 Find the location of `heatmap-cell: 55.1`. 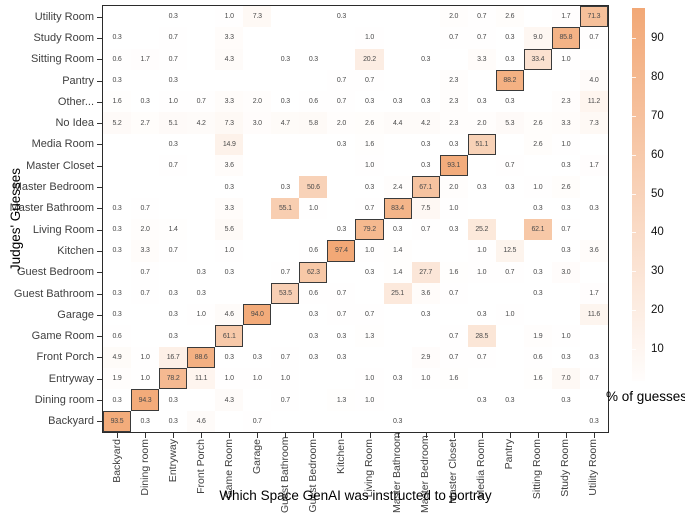

heatmap-cell: 55.1 is located at coordinates (285, 208).